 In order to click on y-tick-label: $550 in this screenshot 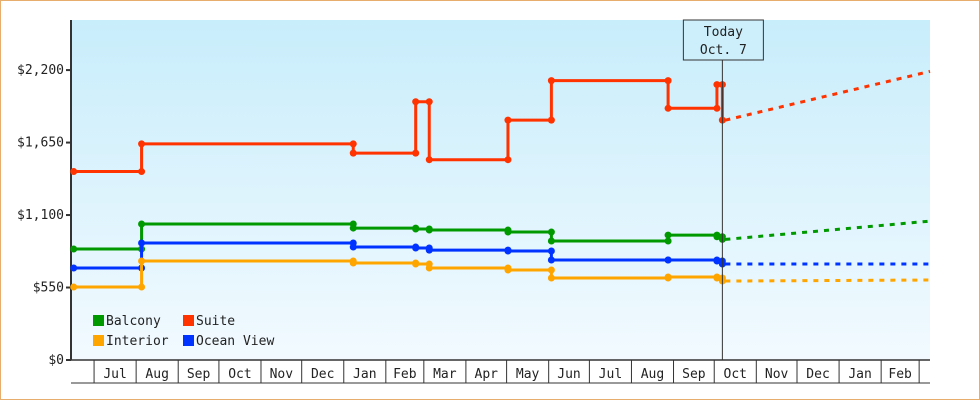, I will do `click(48, 288)`.